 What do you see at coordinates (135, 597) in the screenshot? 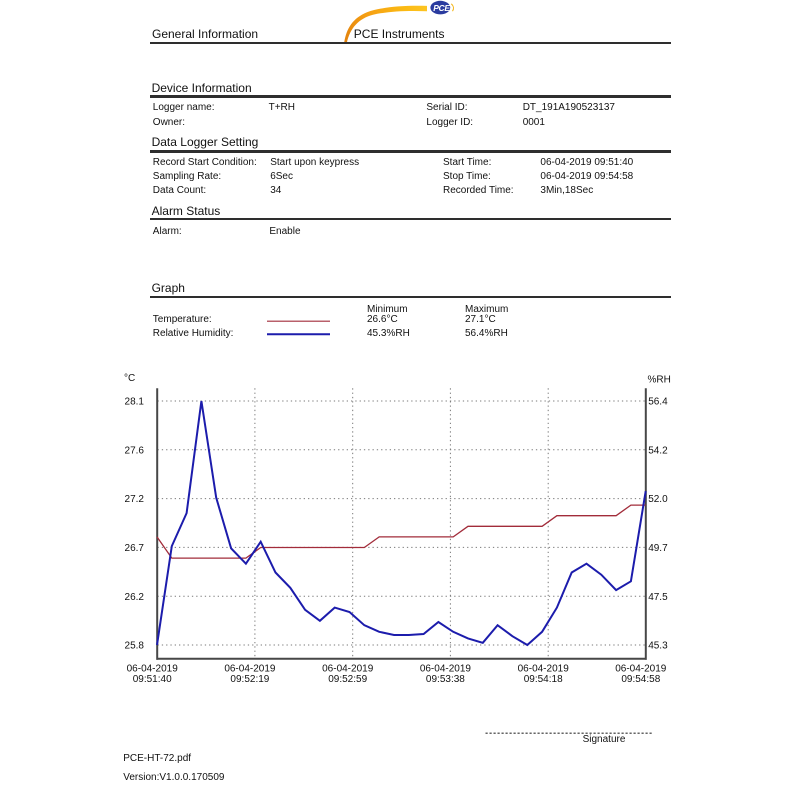
I see `svg-text: 26.2` at bounding box center [135, 597].